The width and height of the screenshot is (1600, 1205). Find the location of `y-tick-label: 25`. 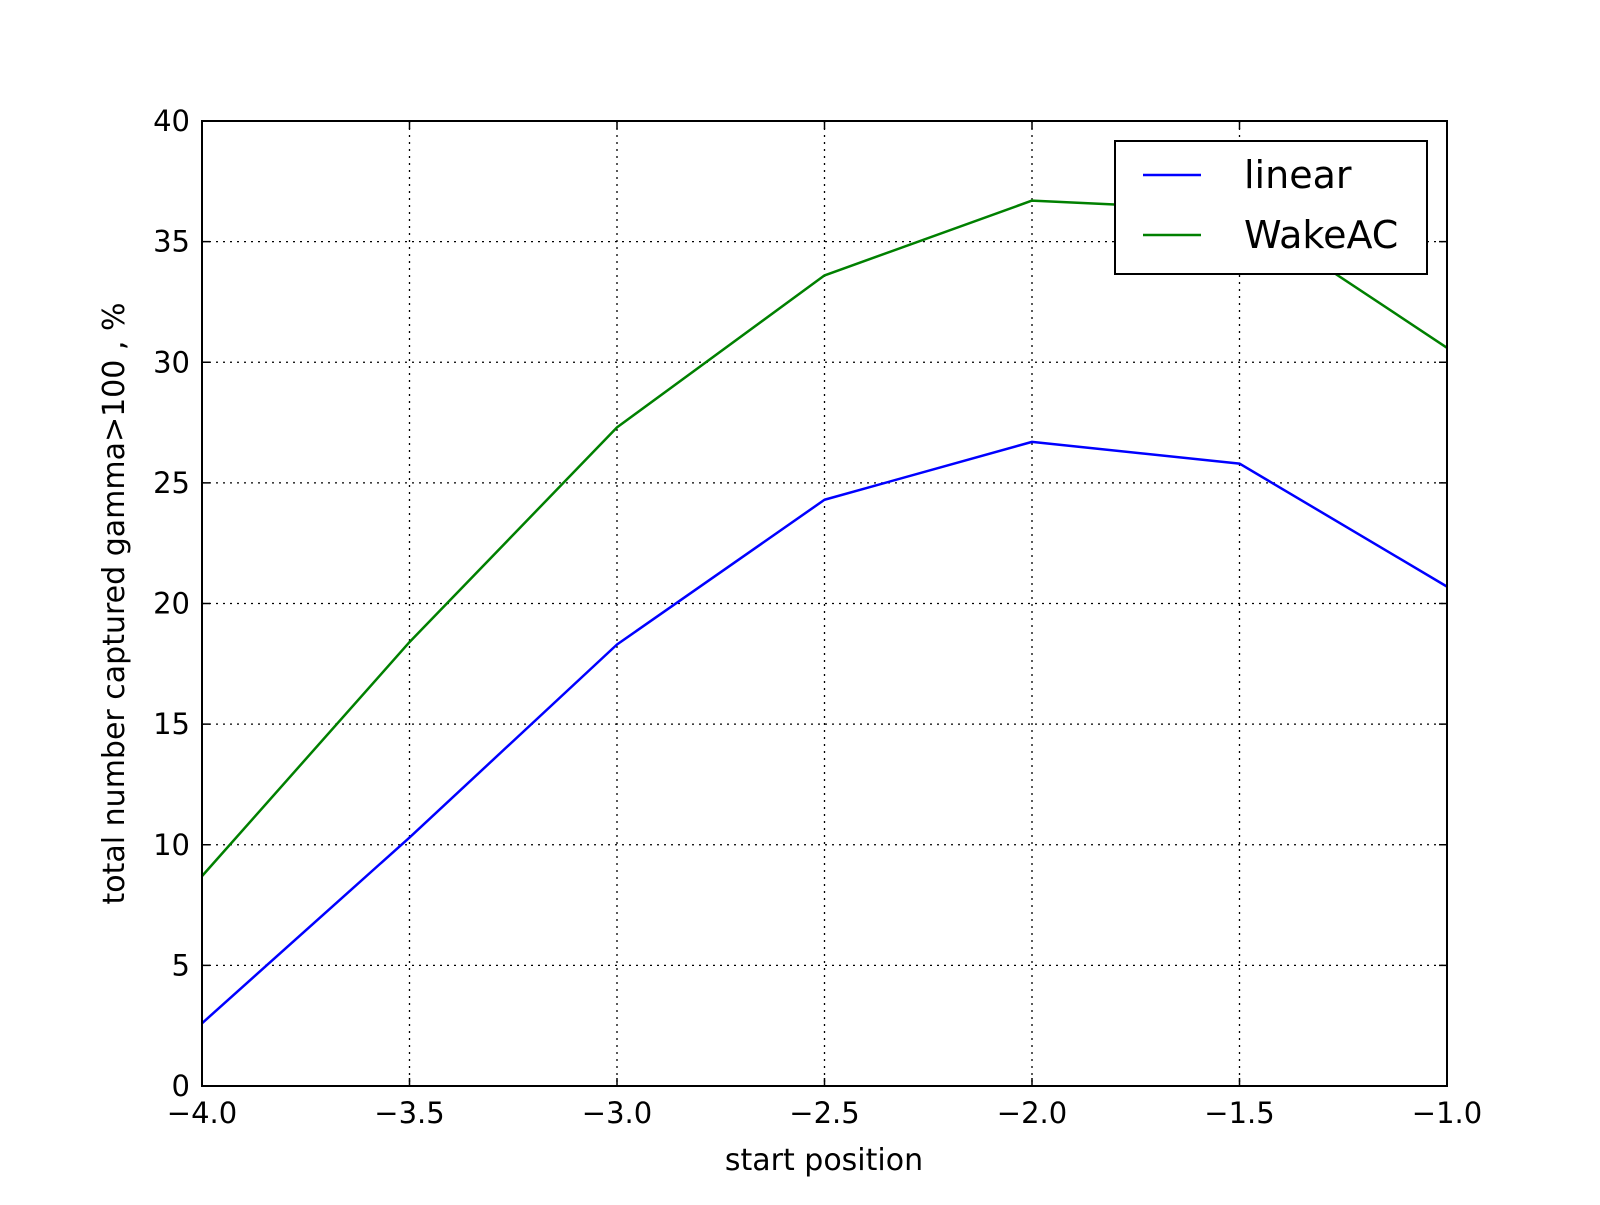

y-tick-label: 25 is located at coordinates (171, 483).